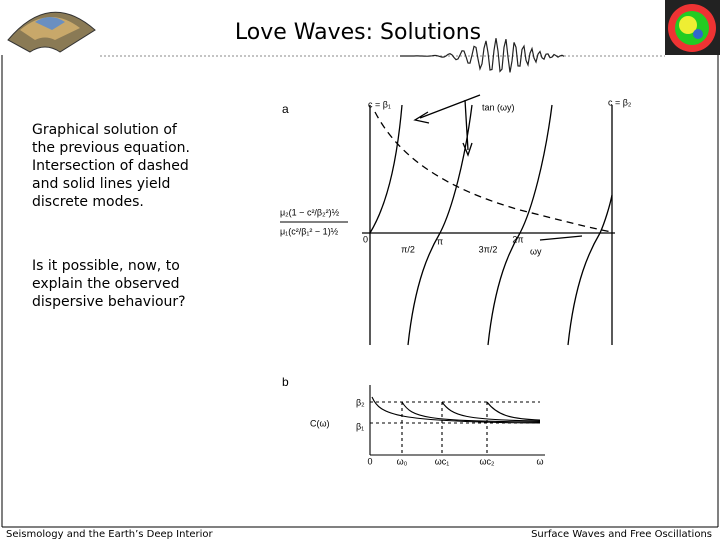  What do you see at coordinates (309, 231) in the screenshot?
I see `fraction: μ₁(c²/β₁² − 1)½` at bounding box center [309, 231].